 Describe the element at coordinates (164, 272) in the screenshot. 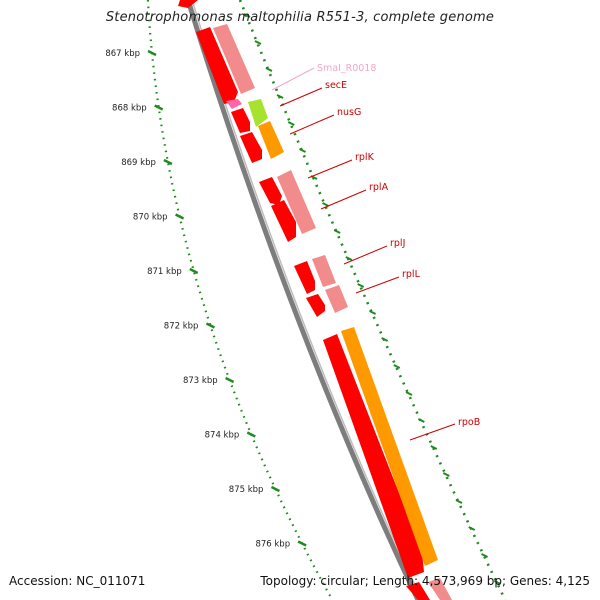

I see `tick-label: 871 kbp` at that location.